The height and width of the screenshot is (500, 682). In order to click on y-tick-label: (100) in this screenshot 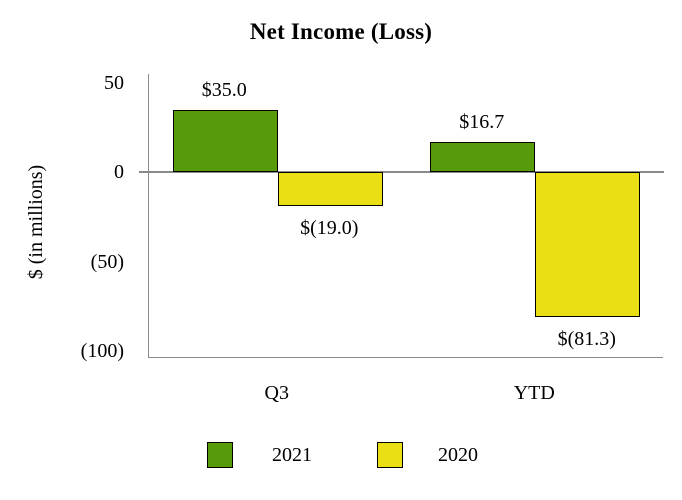, I will do `click(102, 350)`.